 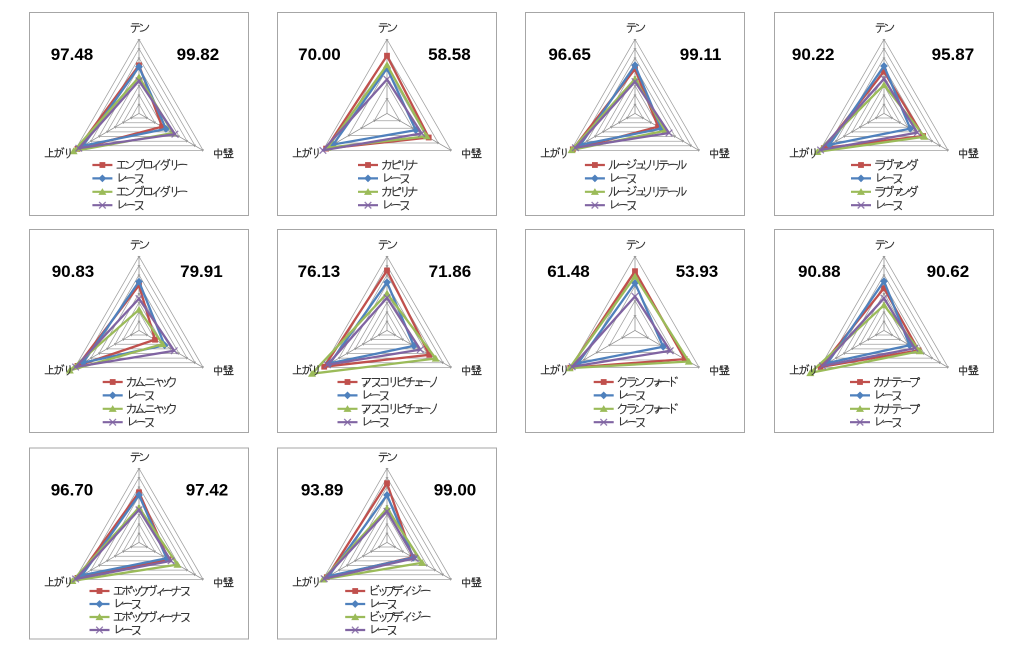 What do you see at coordinates (450, 271) in the screenshot?
I see `svg-text: 71.86` at bounding box center [450, 271].